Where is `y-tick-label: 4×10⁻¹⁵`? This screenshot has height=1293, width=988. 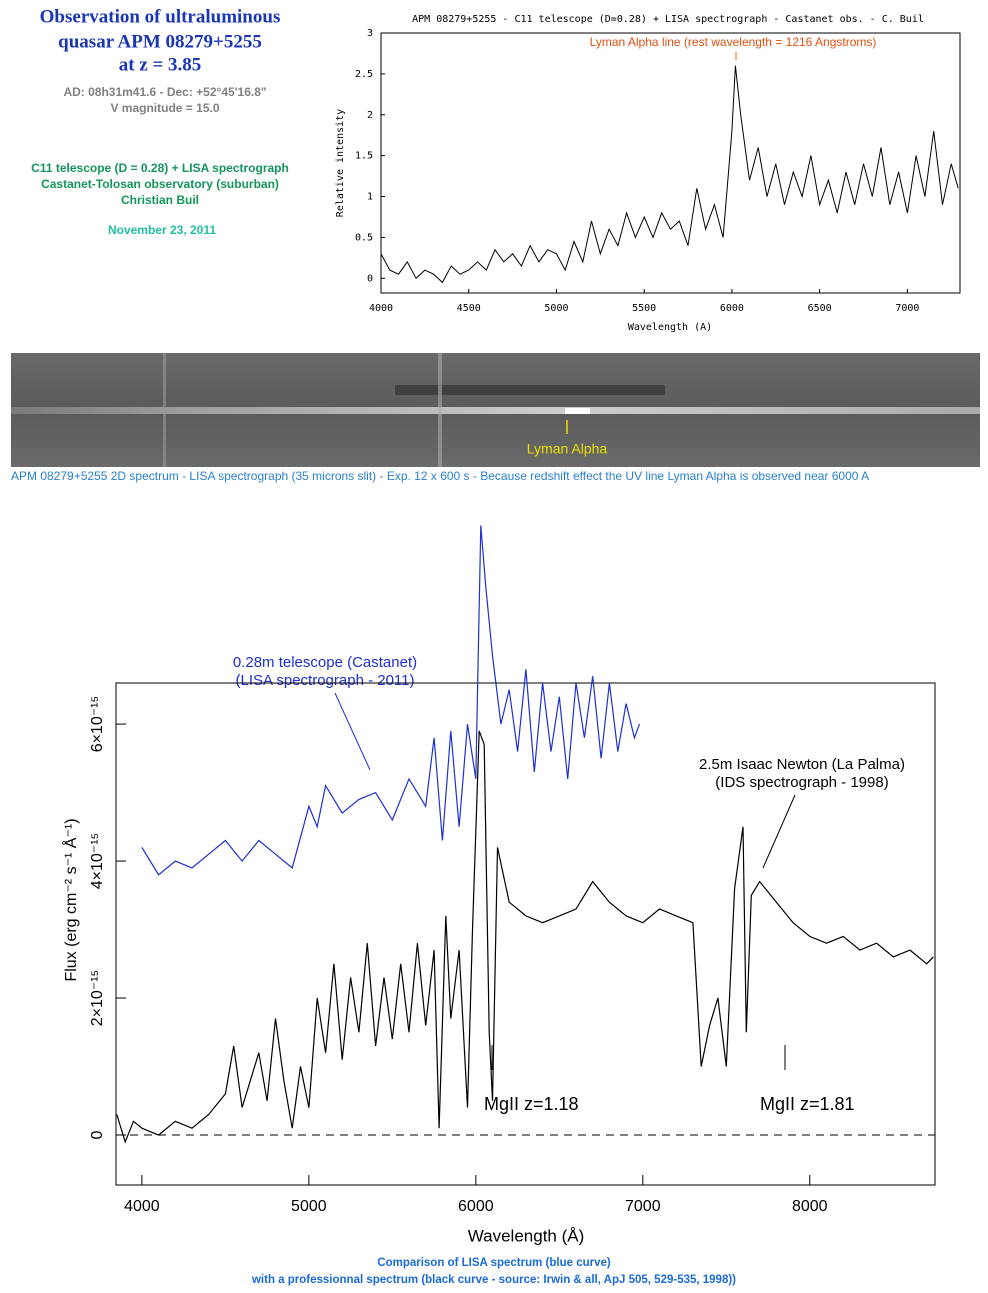
y-tick-label: 4×10⁻¹⁵ is located at coordinates (97, 861).